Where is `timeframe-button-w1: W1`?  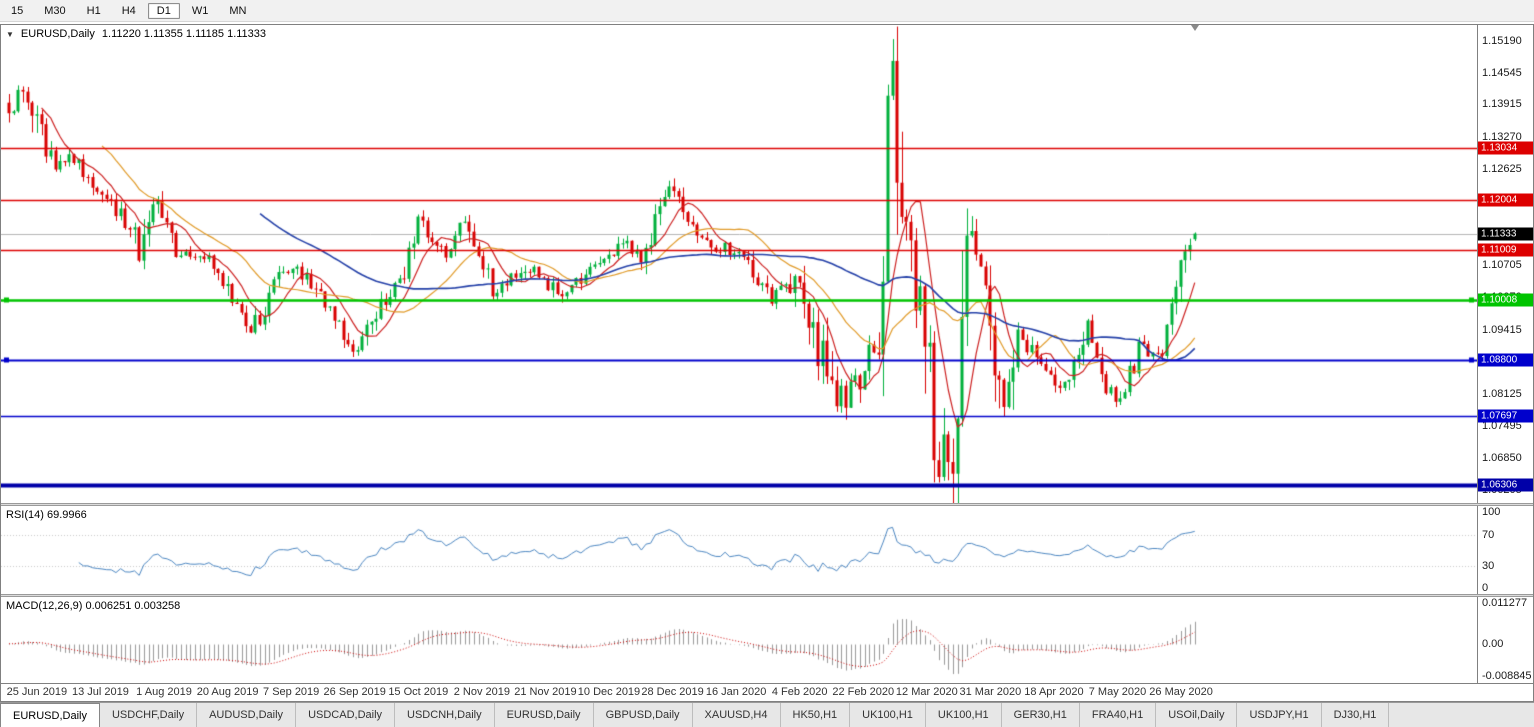 timeframe-button-w1: W1 is located at coordinates (200, 10).